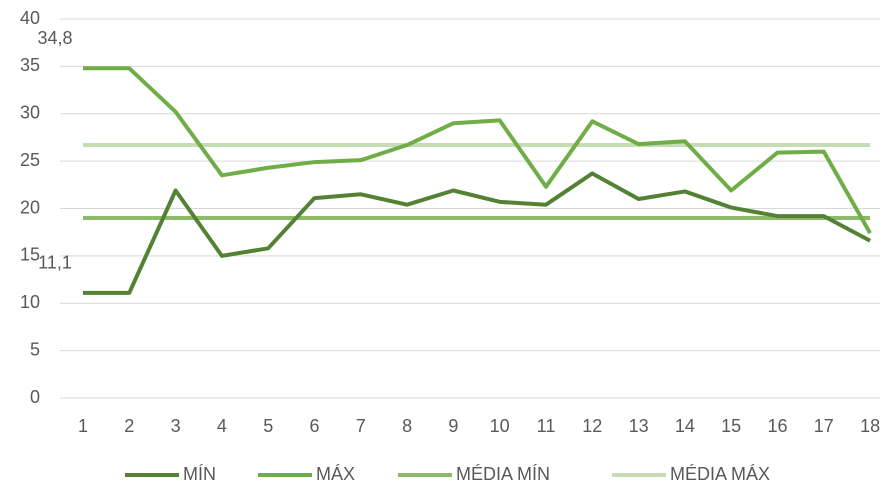 The width and height of the screenshot is (887, 489). Describe the element at coordinates (314, 426) in the screenshot. I see `x-tick-label: 6` at that location.